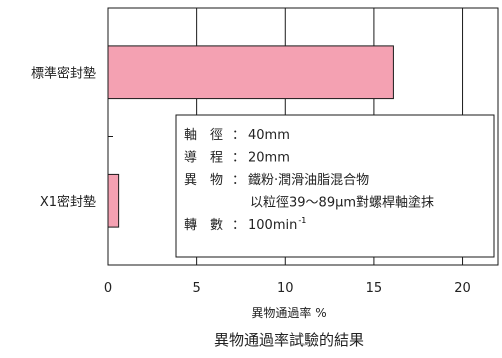 This screenshot has height=358, width=502. I want to click on category-labels: 標準密封墊 X1密封墊, so click(63, 137).